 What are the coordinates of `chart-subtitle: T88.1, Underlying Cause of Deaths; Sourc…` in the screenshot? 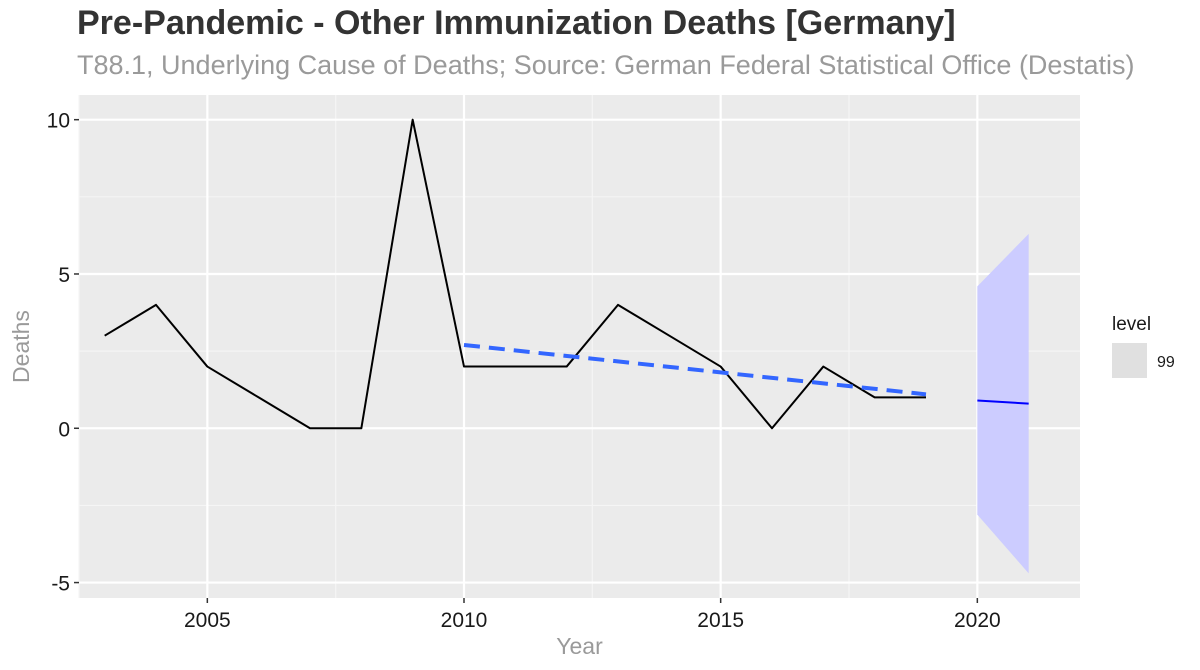 It's located at (606, 65).